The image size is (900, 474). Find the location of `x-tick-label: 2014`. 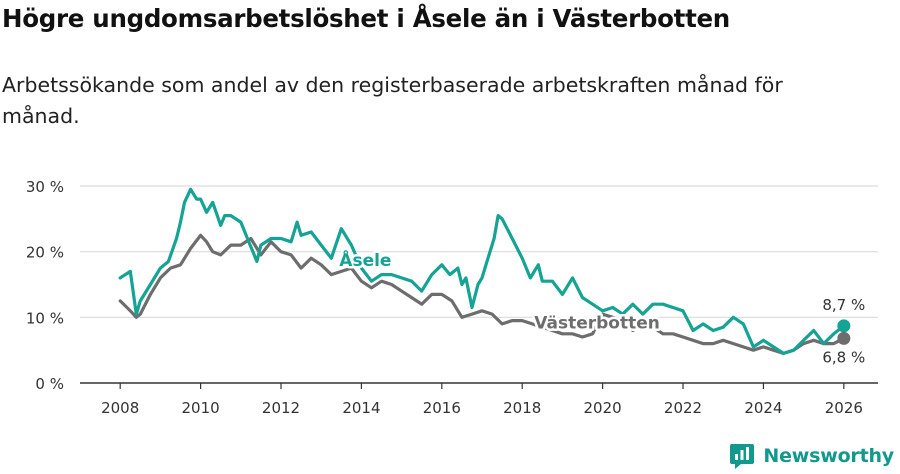

x-tick-label: 2014 is located at coordinates (361, 408).